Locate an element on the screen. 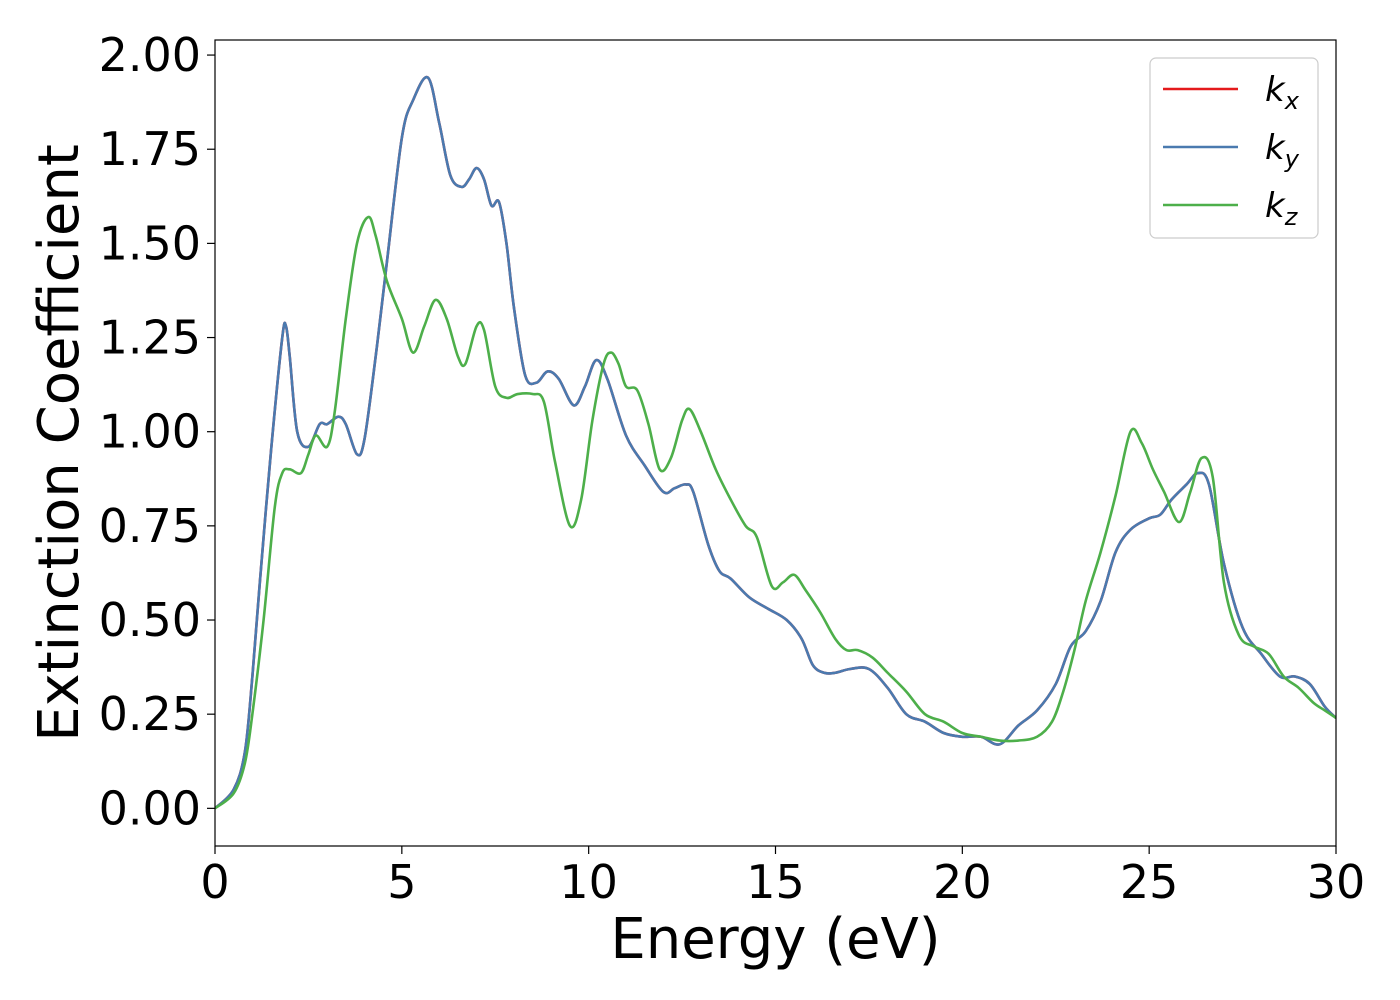 The width and height of the screenshot is (1400, 1000). y-axis-title: Extinction Coefficient is located at coordinates (59, 443).